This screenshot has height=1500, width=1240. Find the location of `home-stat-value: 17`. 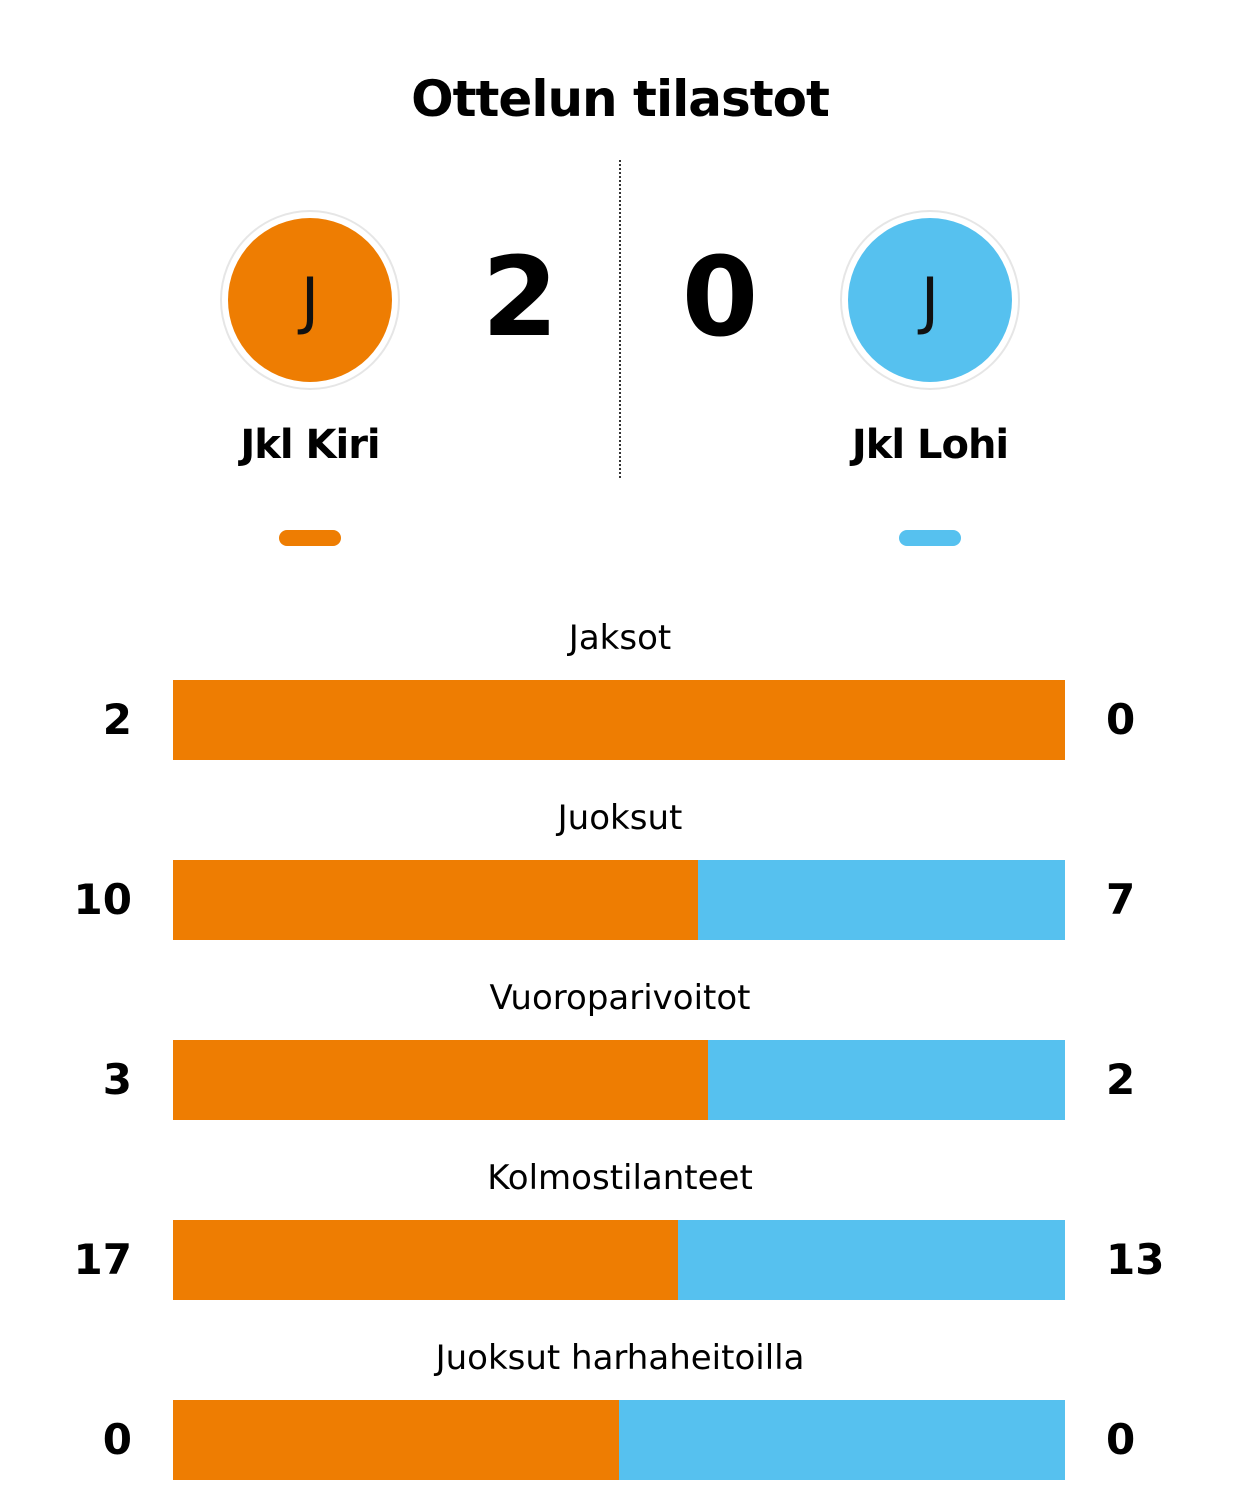

home-stat-value: 17 is located at coordinates (102, 1259).